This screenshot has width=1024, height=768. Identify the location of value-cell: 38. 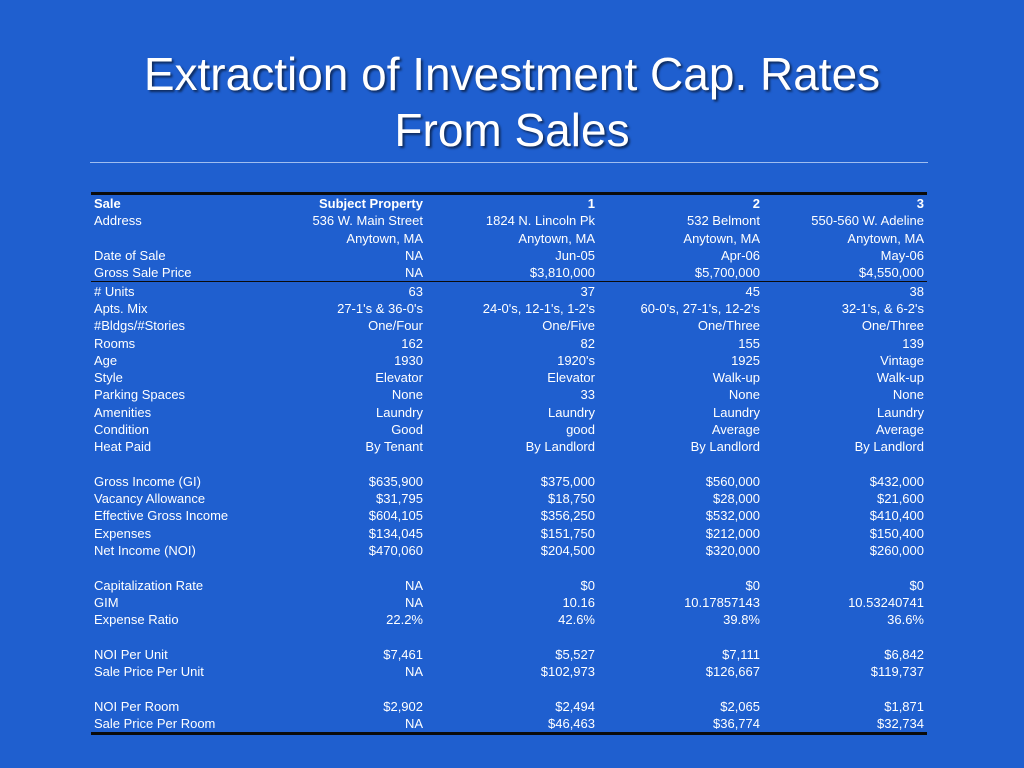
(845, 290).